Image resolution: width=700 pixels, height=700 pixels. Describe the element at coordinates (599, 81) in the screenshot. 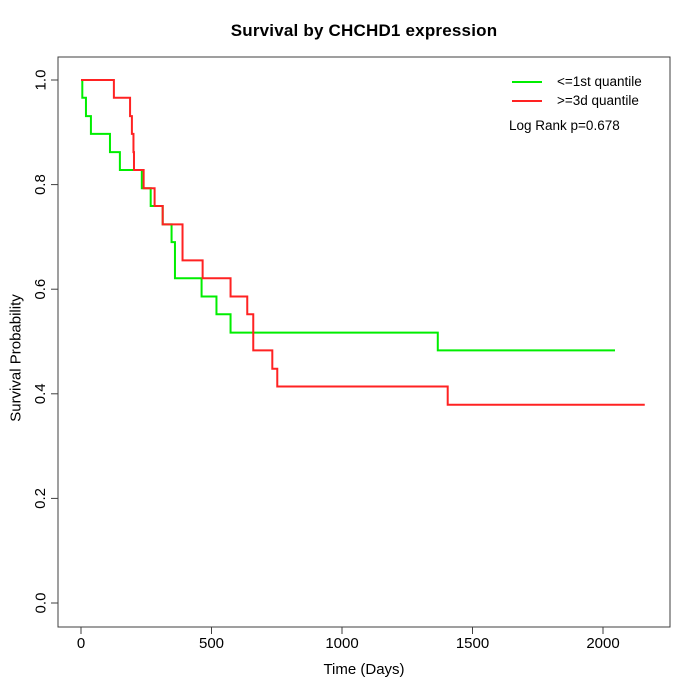

I see `legend-label-low-expression: <=1st quantile` at that location.